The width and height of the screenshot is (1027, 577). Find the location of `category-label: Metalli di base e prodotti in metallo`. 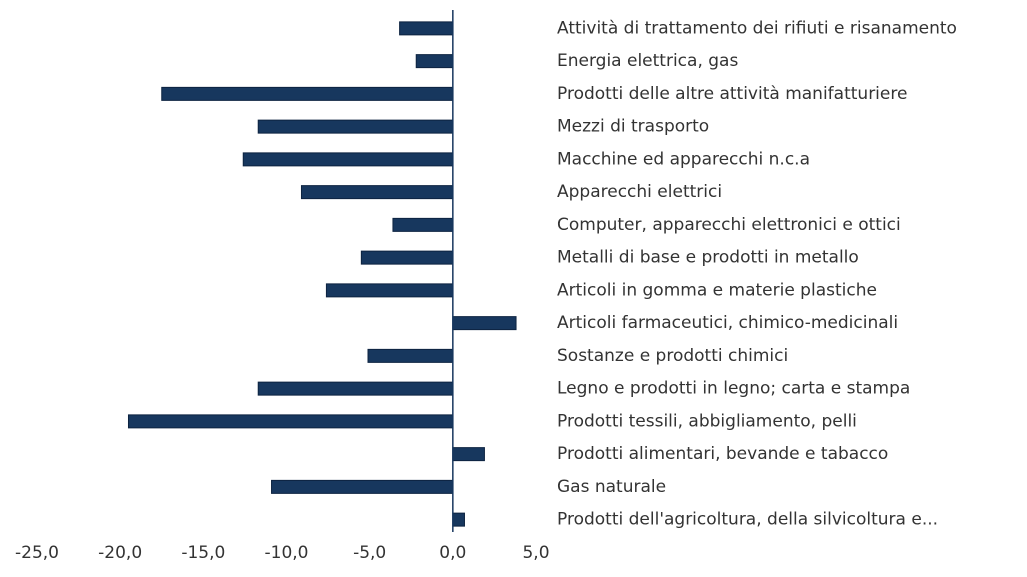

category-label: Metalli di base e prodotti in metallo is located at coordinates (708, 258).